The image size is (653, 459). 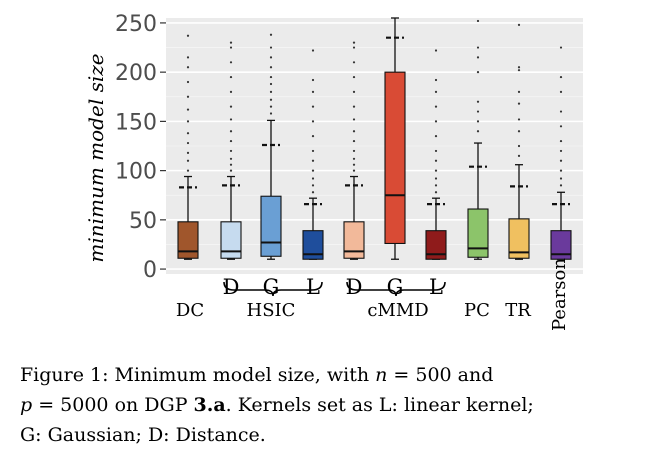 What do you see at coordinates (136, 122) in the screenshot?
I see `y-tick-label: 150` at bounding box center [136, 122].